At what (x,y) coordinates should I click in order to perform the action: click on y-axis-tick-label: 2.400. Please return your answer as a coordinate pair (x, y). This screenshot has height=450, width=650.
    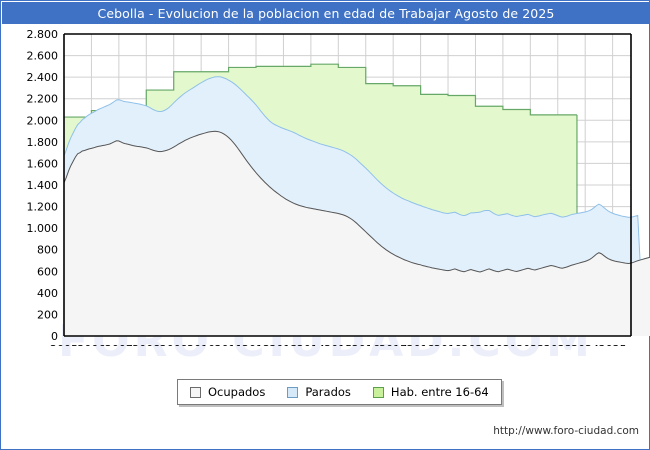
    Looking at the image, I should click on (43, 77).